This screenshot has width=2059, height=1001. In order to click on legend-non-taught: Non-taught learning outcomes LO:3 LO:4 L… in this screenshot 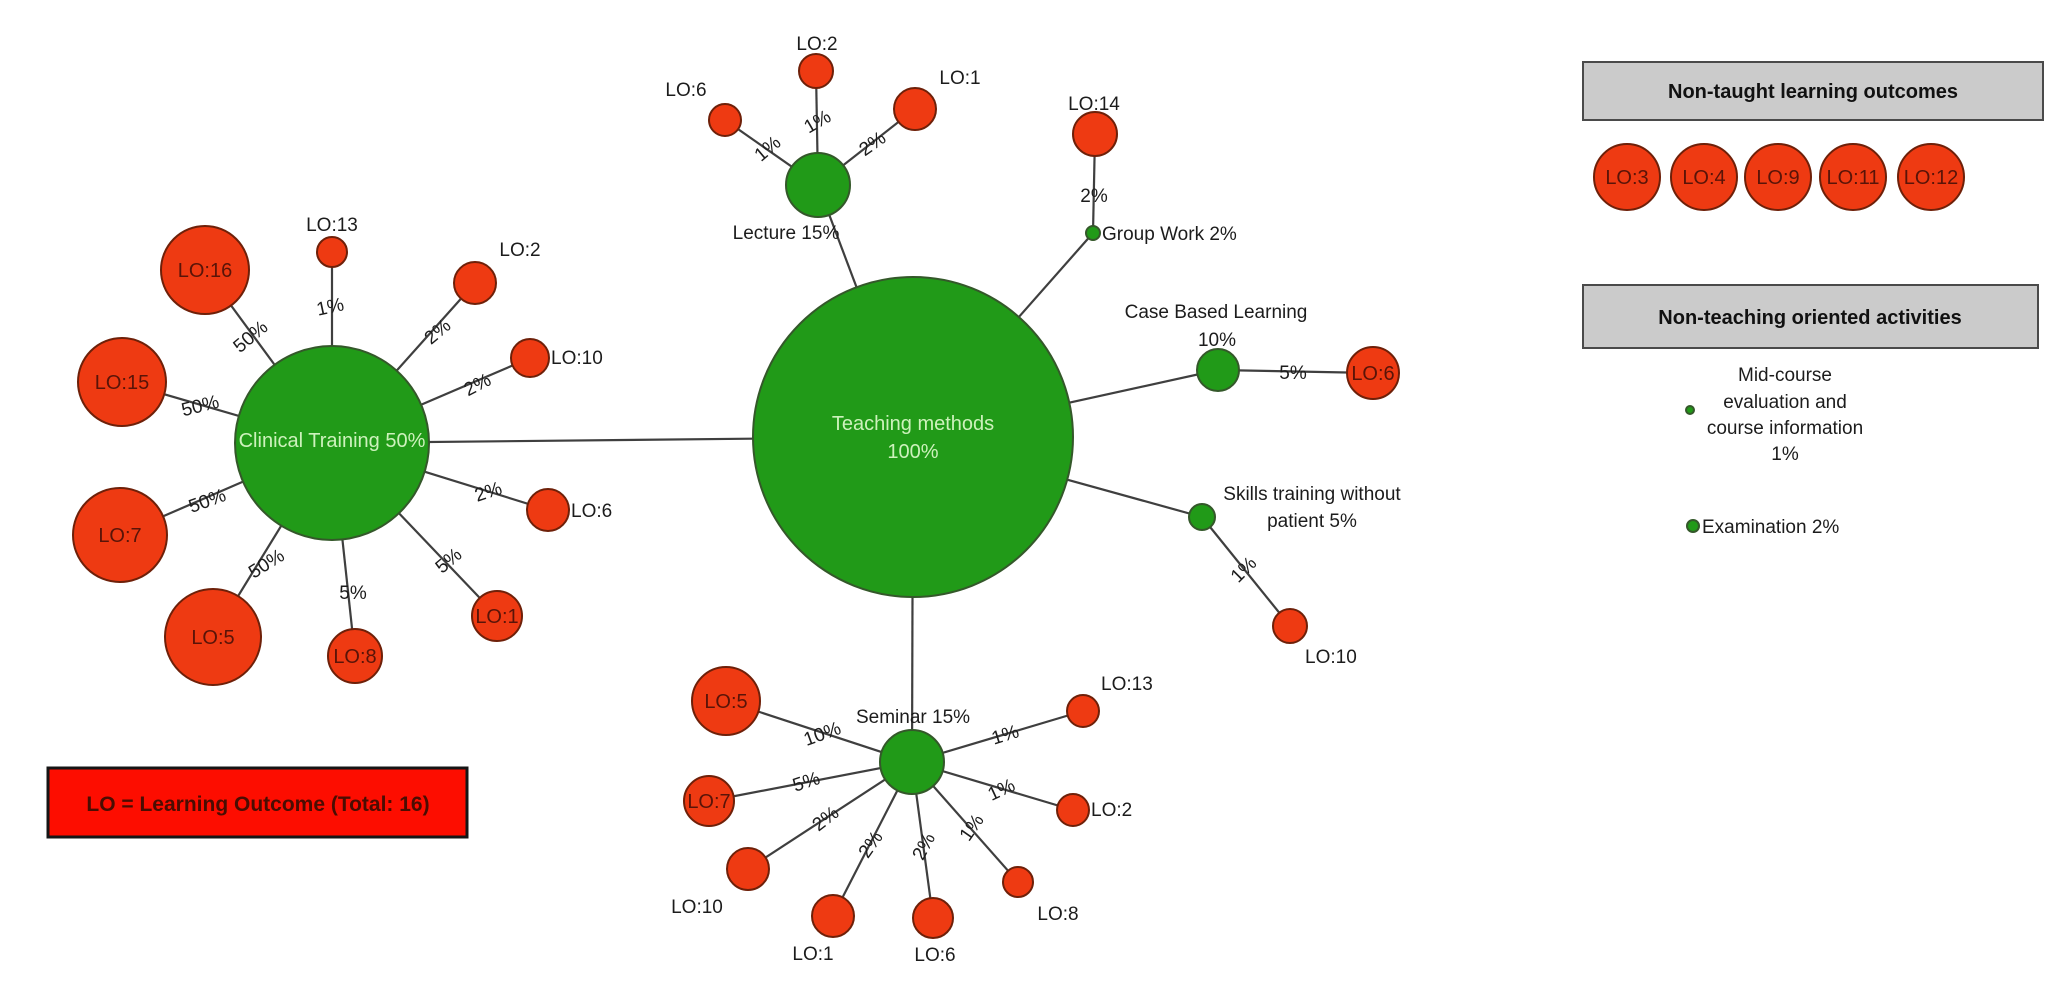, I will do `click(1813, 136)`.